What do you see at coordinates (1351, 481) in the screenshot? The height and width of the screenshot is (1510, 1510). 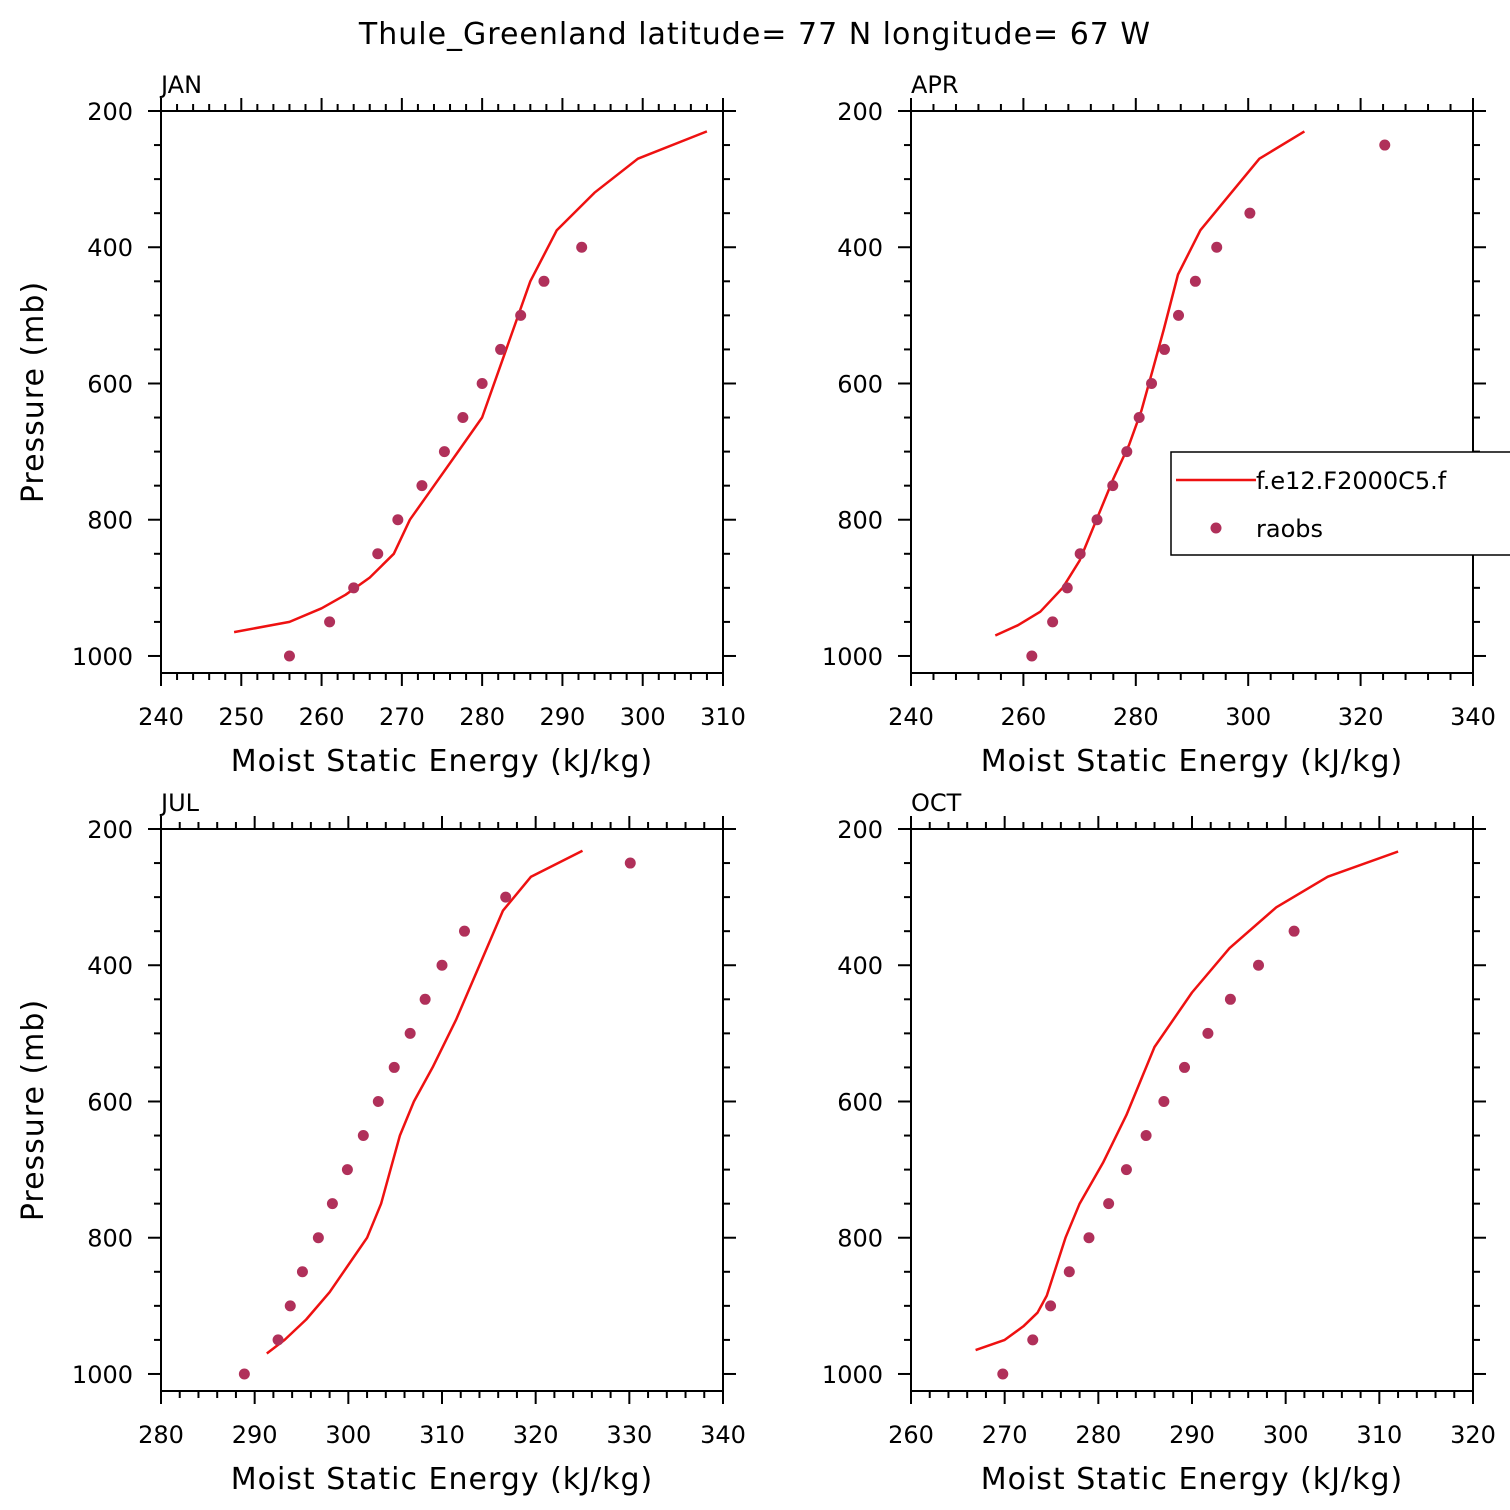 I see `legend-model-label: f.e12.F2000C5.f` at bounding box center [1351, 481].